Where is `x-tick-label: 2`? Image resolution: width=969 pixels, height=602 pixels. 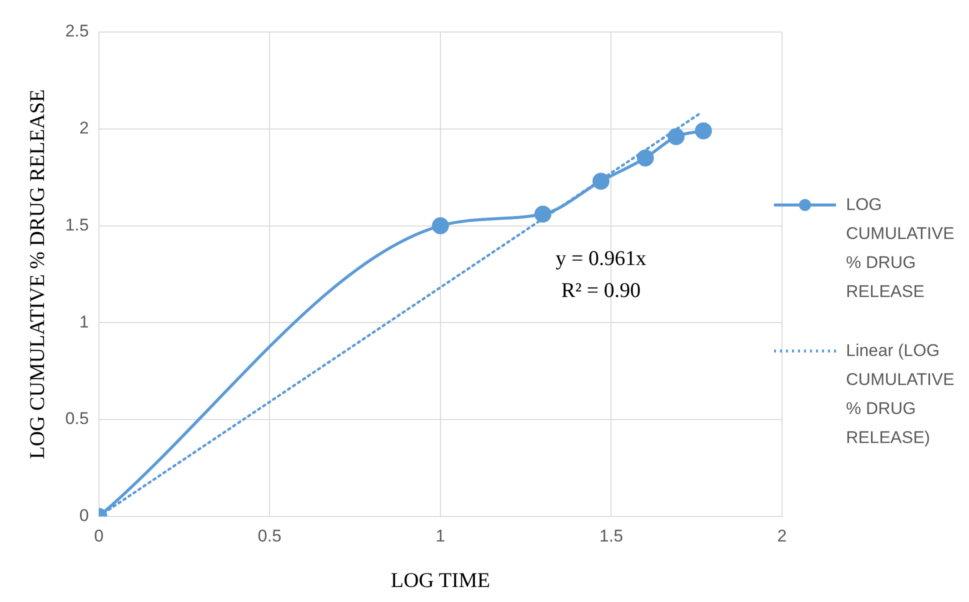 x-tick-label: 2 is located at coordinates (782, 536).